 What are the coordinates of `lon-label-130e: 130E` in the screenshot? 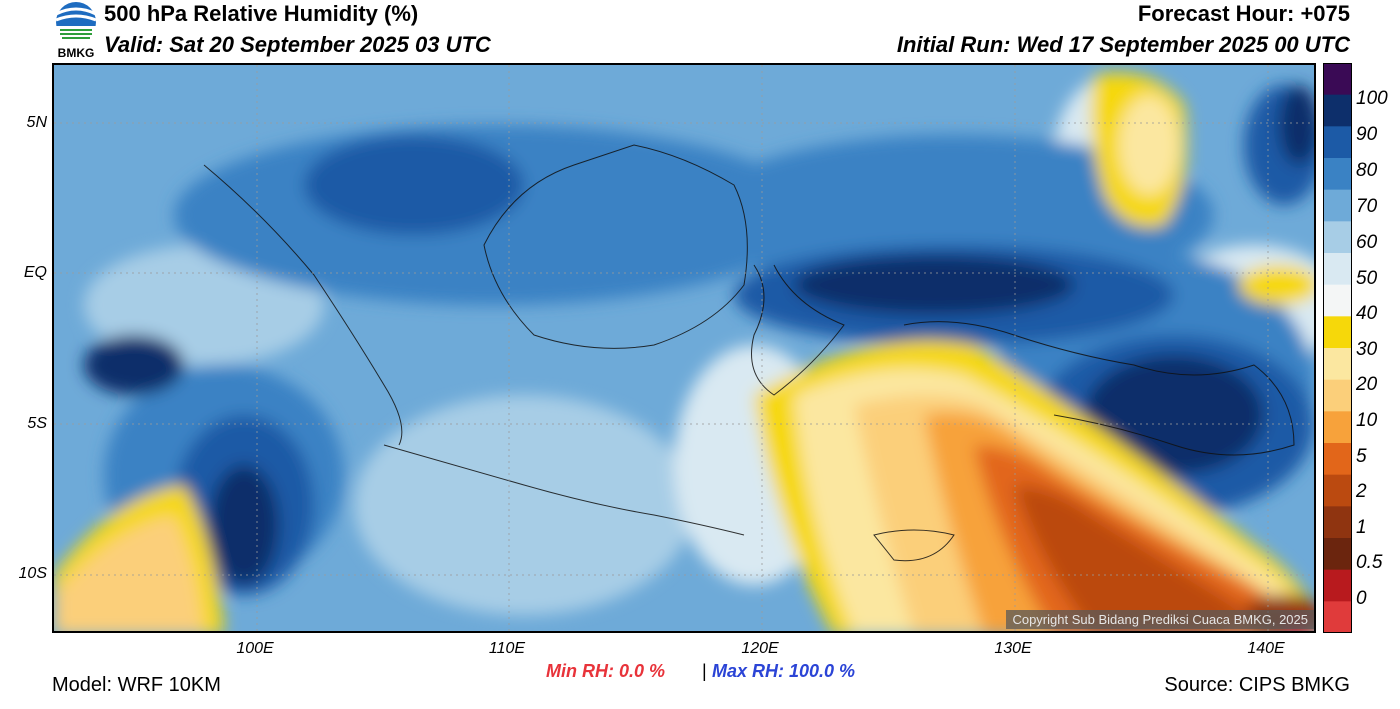 It's located at (1013, 648).